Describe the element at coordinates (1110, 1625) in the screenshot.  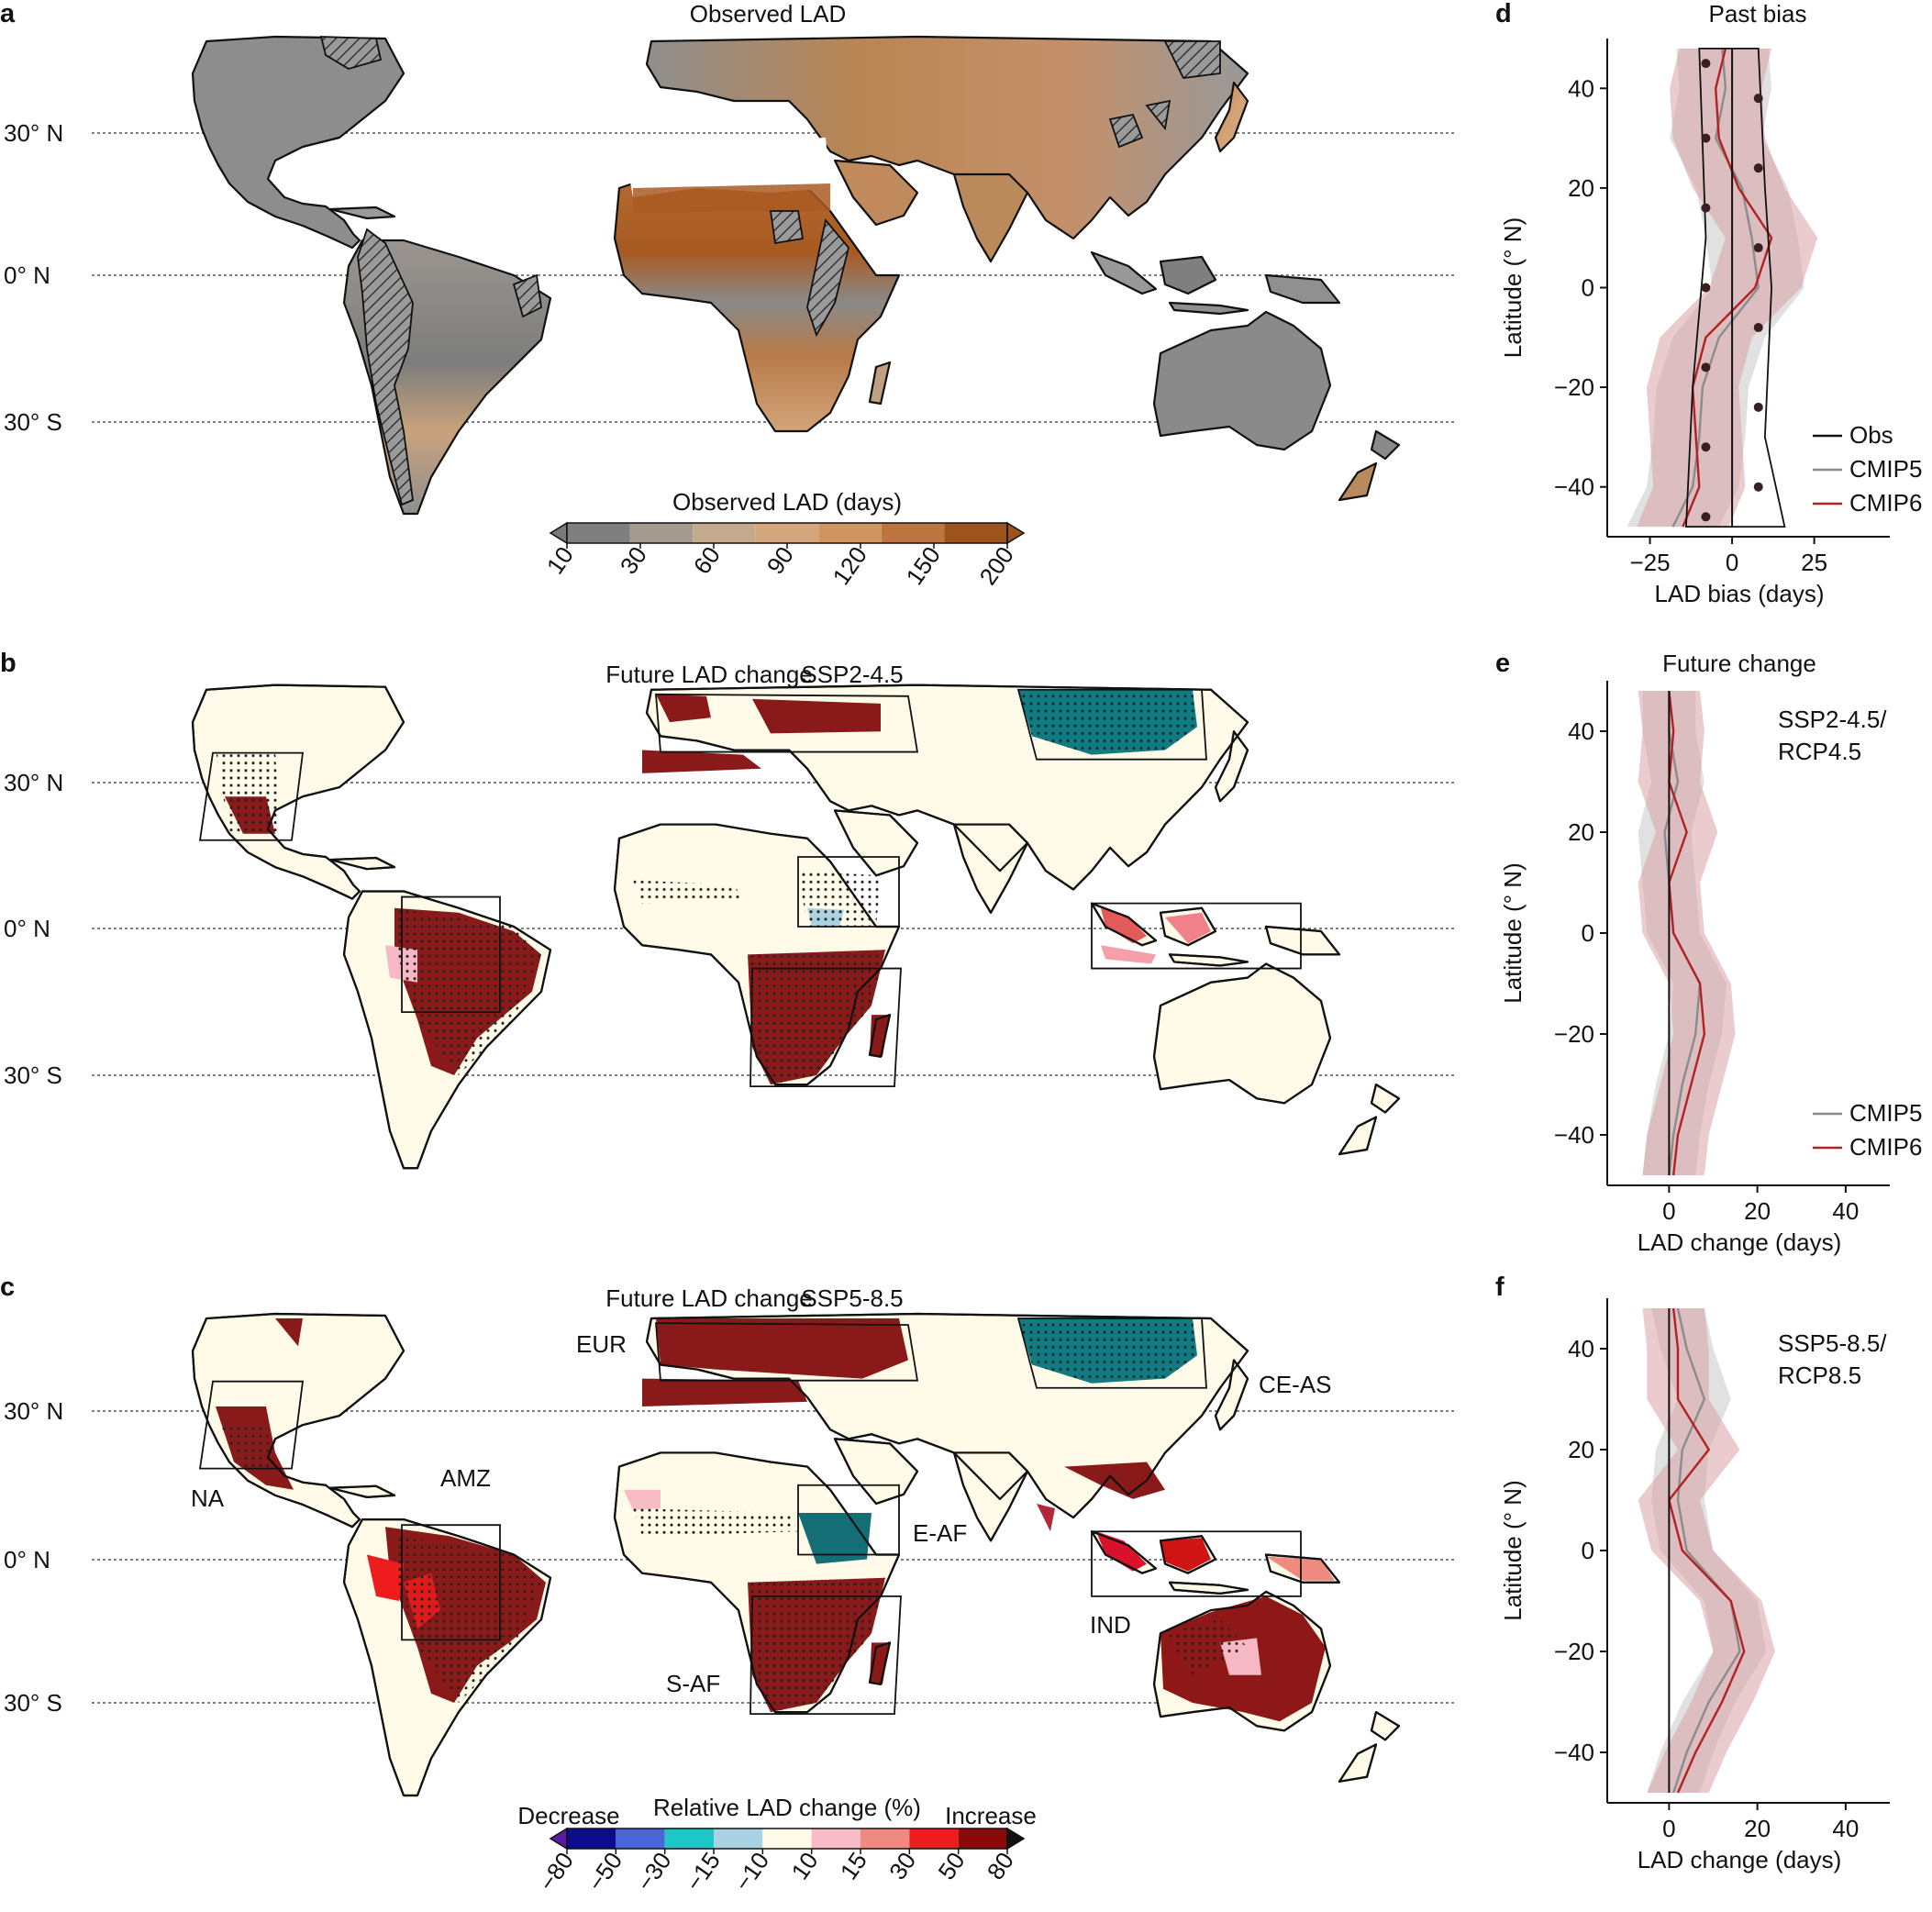
I see `region-label: IND` at that location.